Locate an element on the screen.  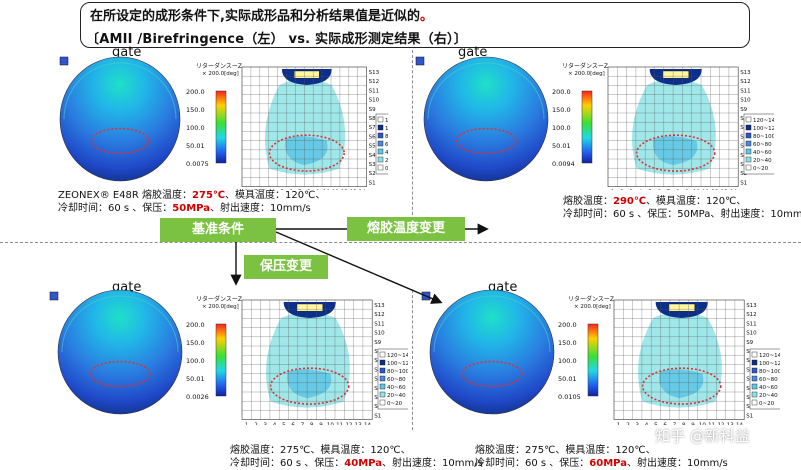
tag-base-condition: 基准条件 is located at coordinates (218, 230).